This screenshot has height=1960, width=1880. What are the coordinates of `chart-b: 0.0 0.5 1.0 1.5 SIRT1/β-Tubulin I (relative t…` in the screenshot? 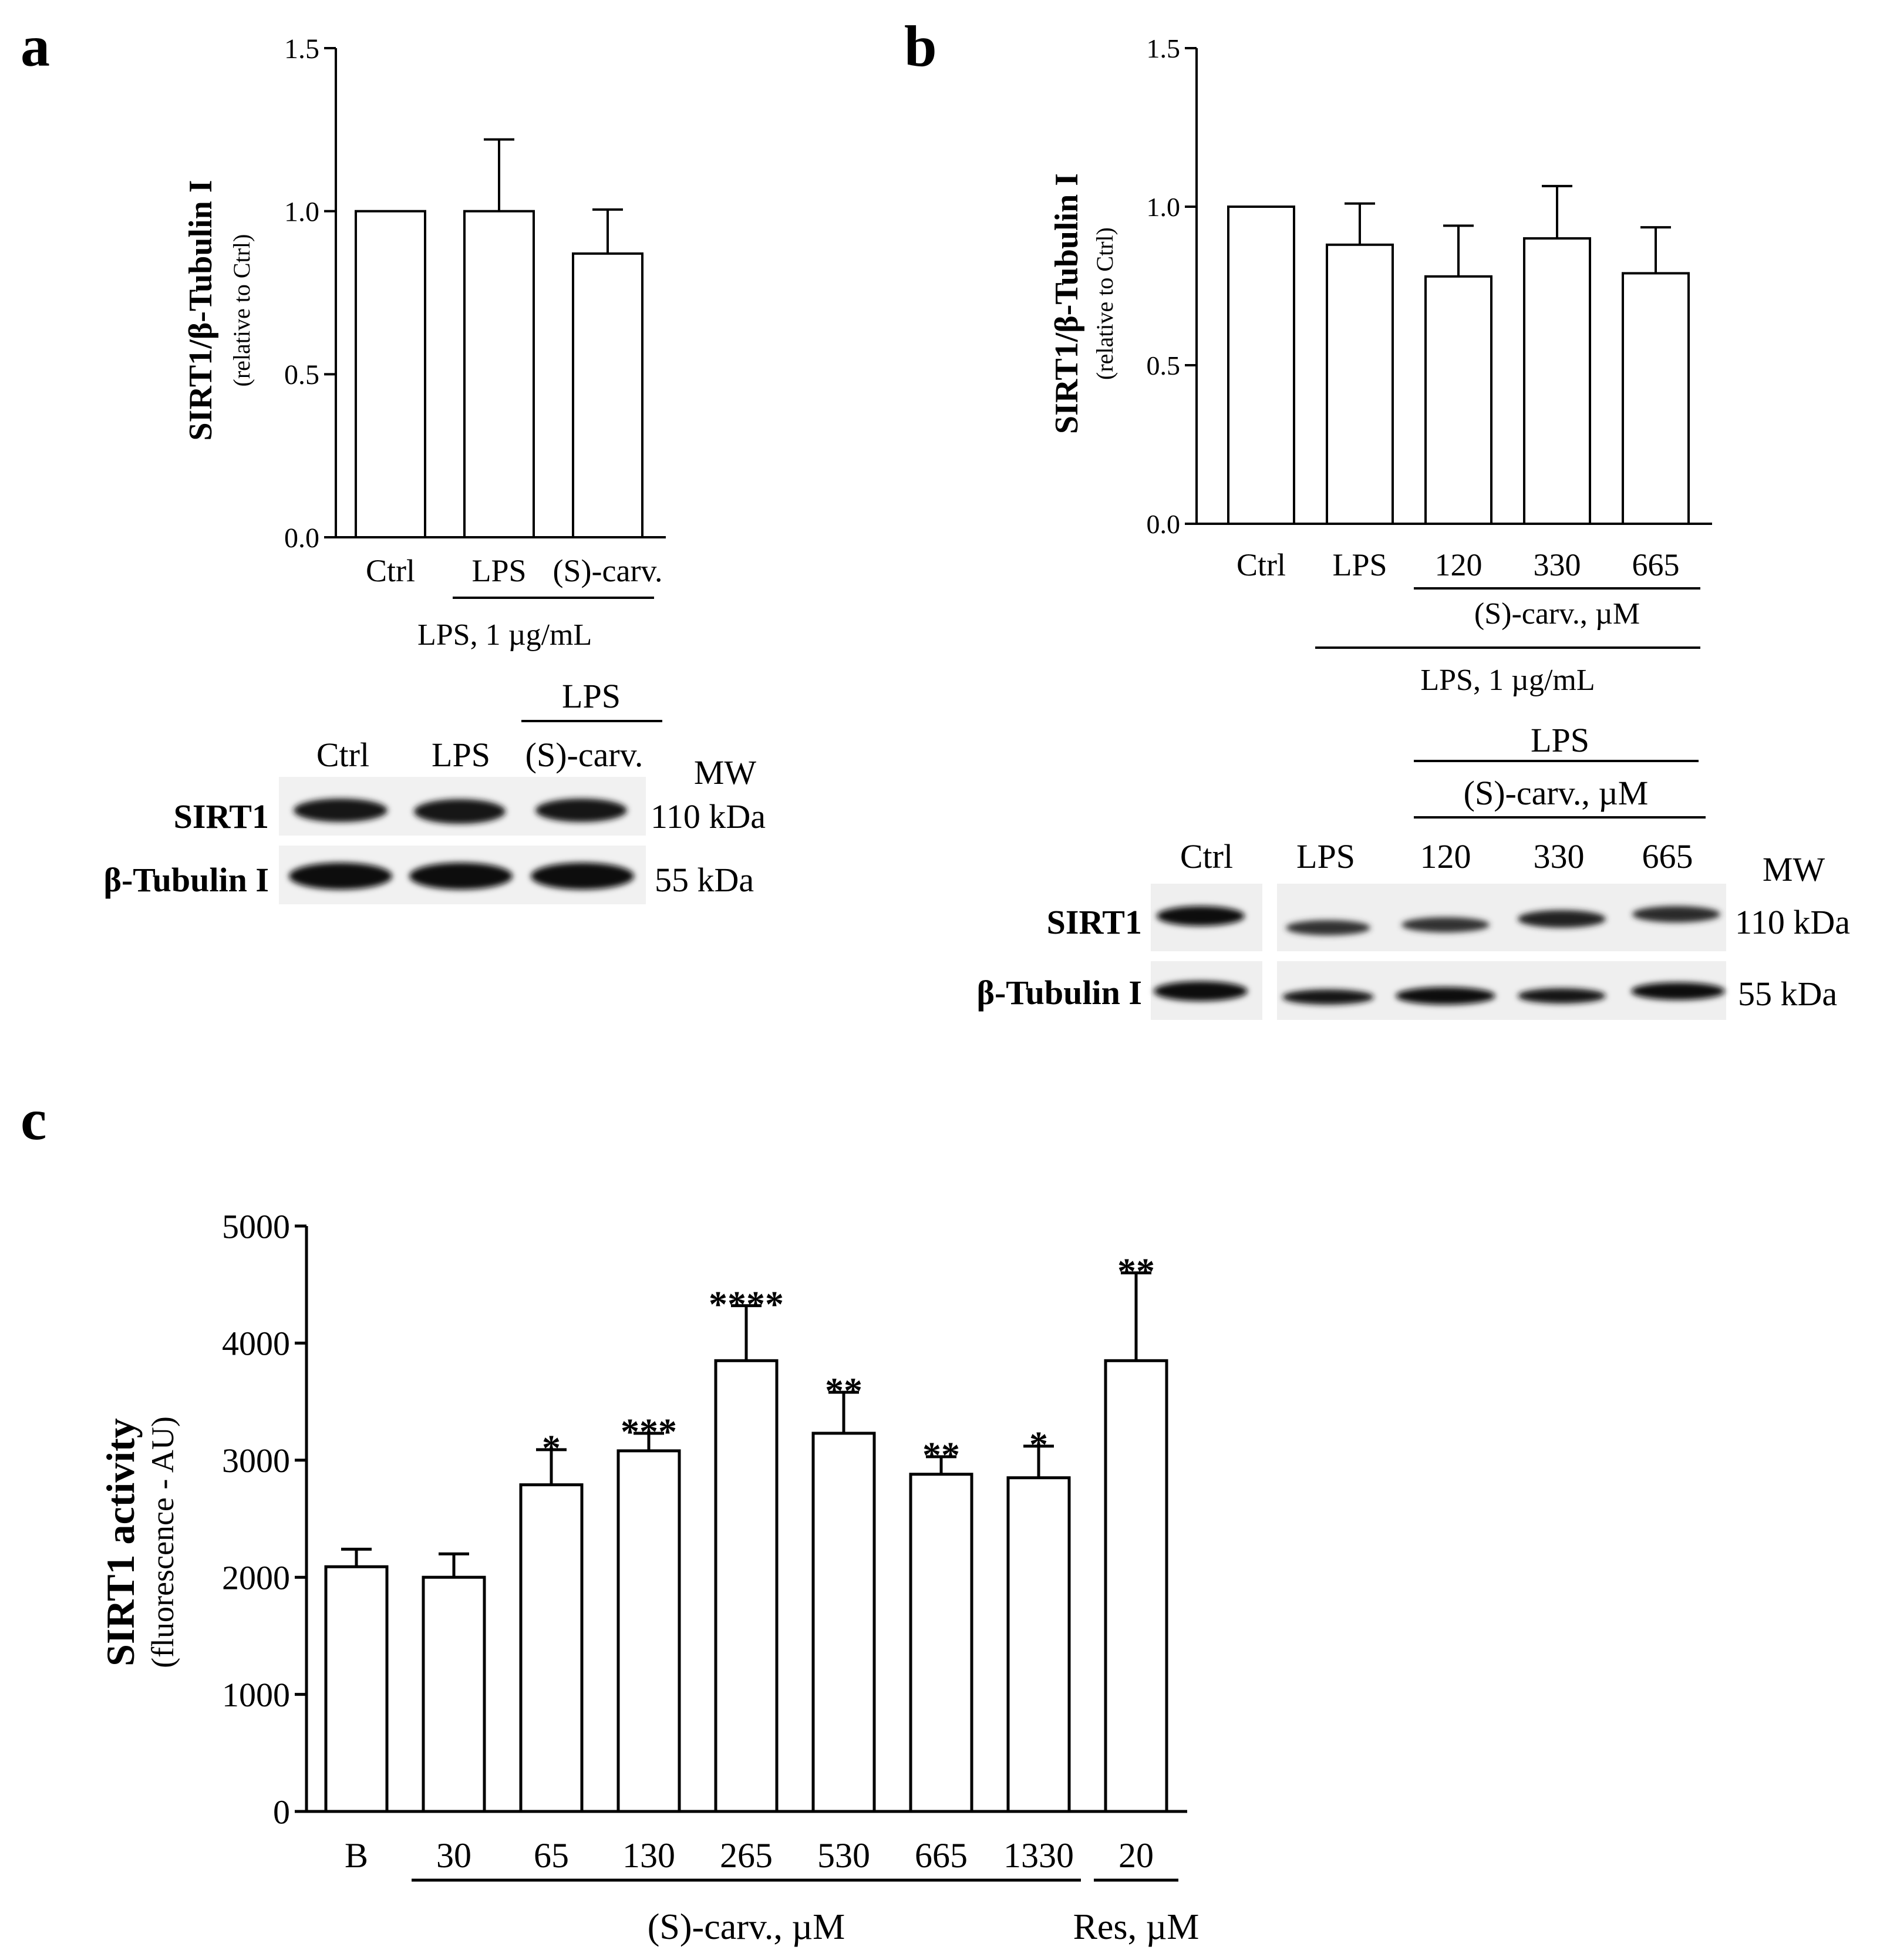 It's located at (1381, 365).